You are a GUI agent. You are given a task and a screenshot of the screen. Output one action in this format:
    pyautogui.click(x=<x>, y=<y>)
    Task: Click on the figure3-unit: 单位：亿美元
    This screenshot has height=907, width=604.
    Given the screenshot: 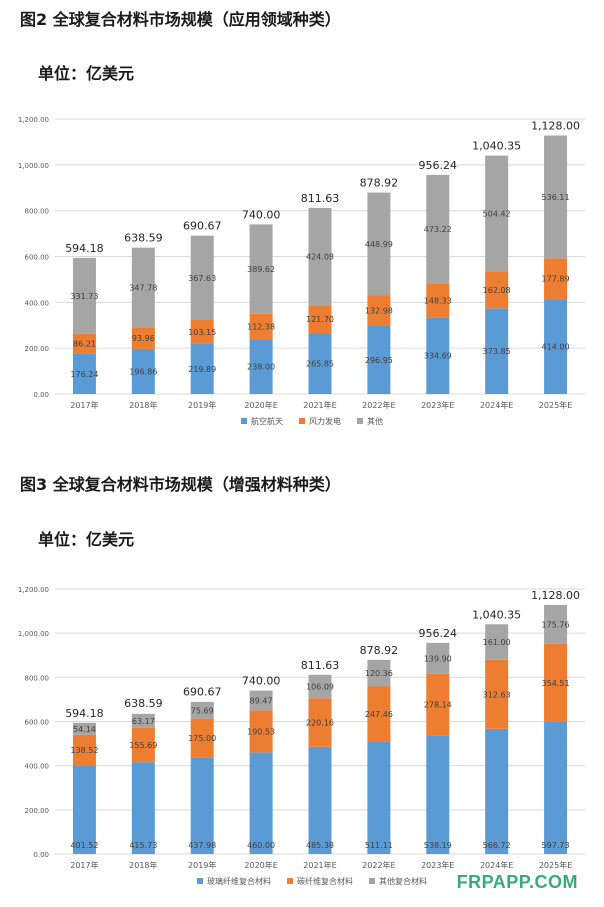 What is the action you would take?
    pyautogui.click(x=86, y=539)
    